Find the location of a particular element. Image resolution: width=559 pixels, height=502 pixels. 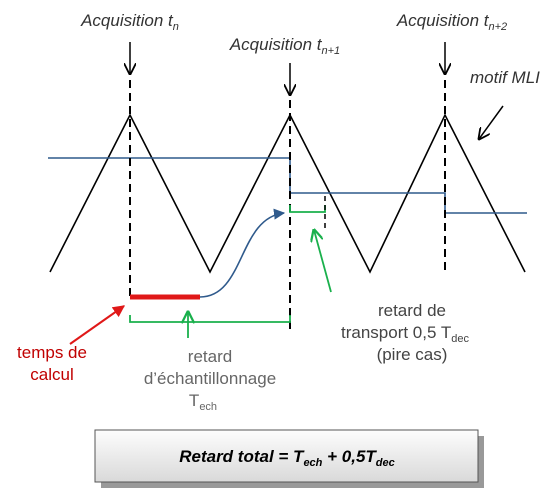

transport-delay-label: retard de transport 0,5 Tdec (pire cas) is located at coordinates (405, 332).